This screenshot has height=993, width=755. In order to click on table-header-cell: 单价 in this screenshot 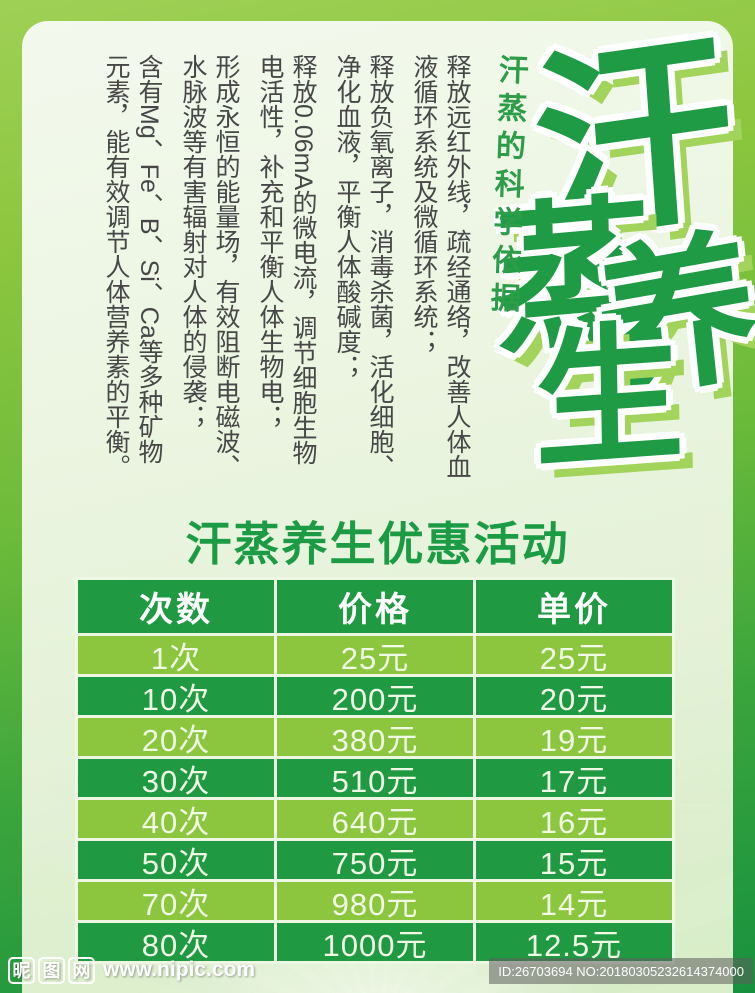, I will do `click(574, 606)`.